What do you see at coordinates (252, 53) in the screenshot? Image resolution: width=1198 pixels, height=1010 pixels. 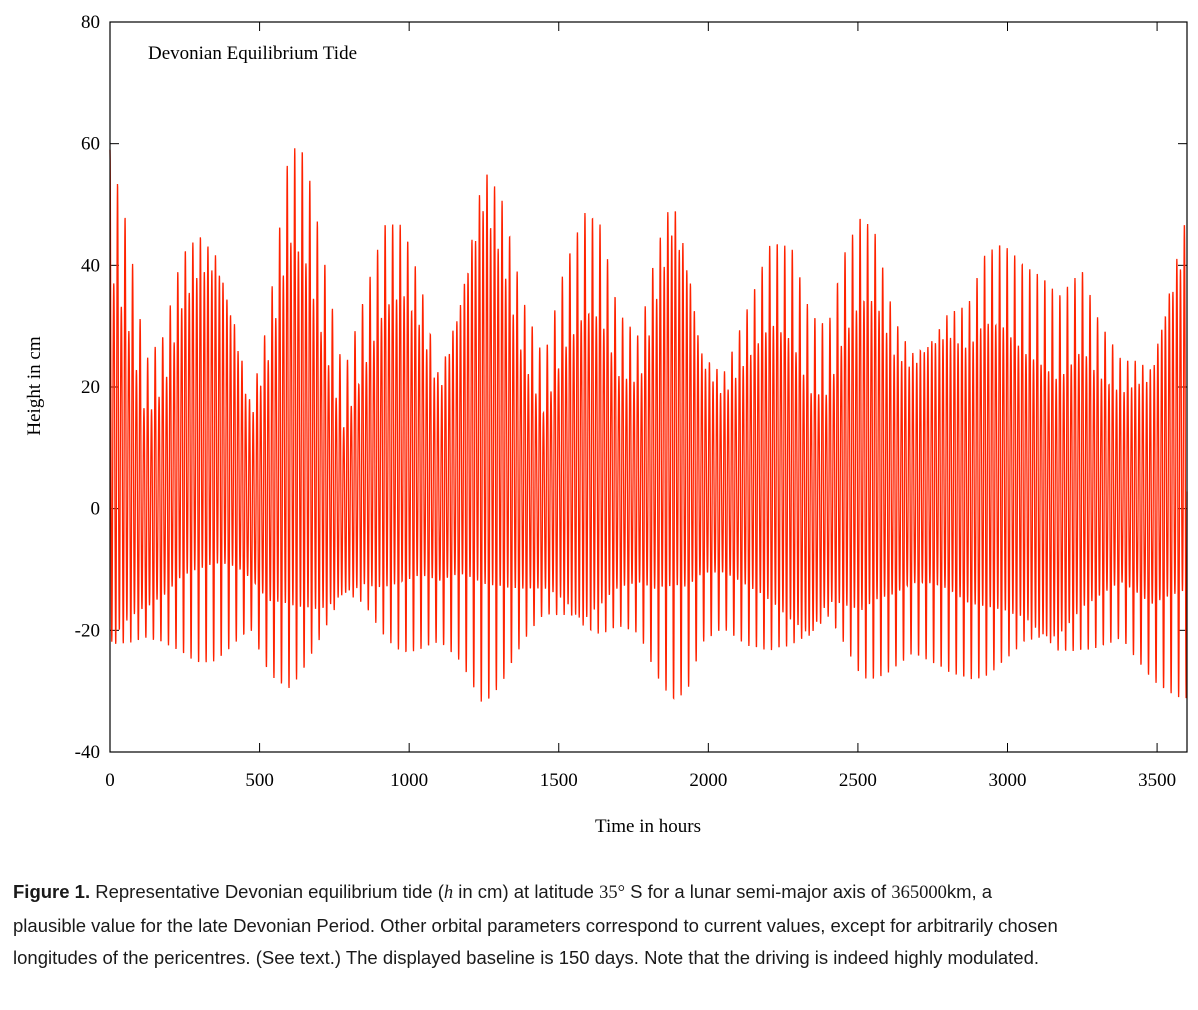 I see `chart-title: Devonian Equilibrium Tide` at bounding box center [252, 53].